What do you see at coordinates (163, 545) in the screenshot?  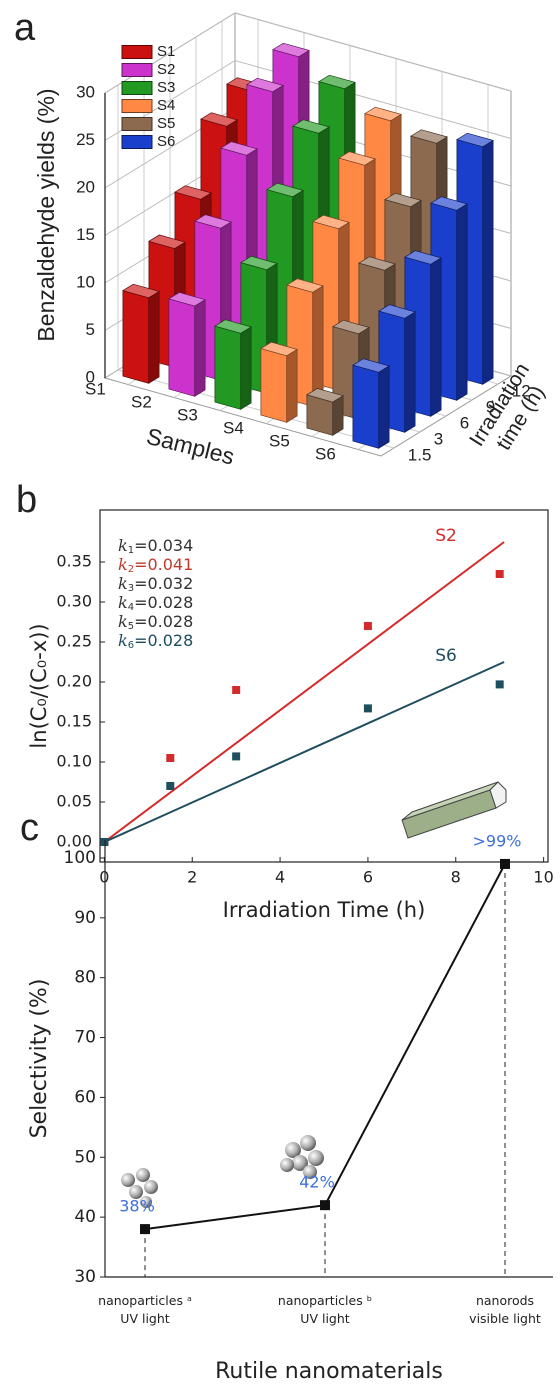 I see `rate-value: =0.034` at bounding box center [163, 545].